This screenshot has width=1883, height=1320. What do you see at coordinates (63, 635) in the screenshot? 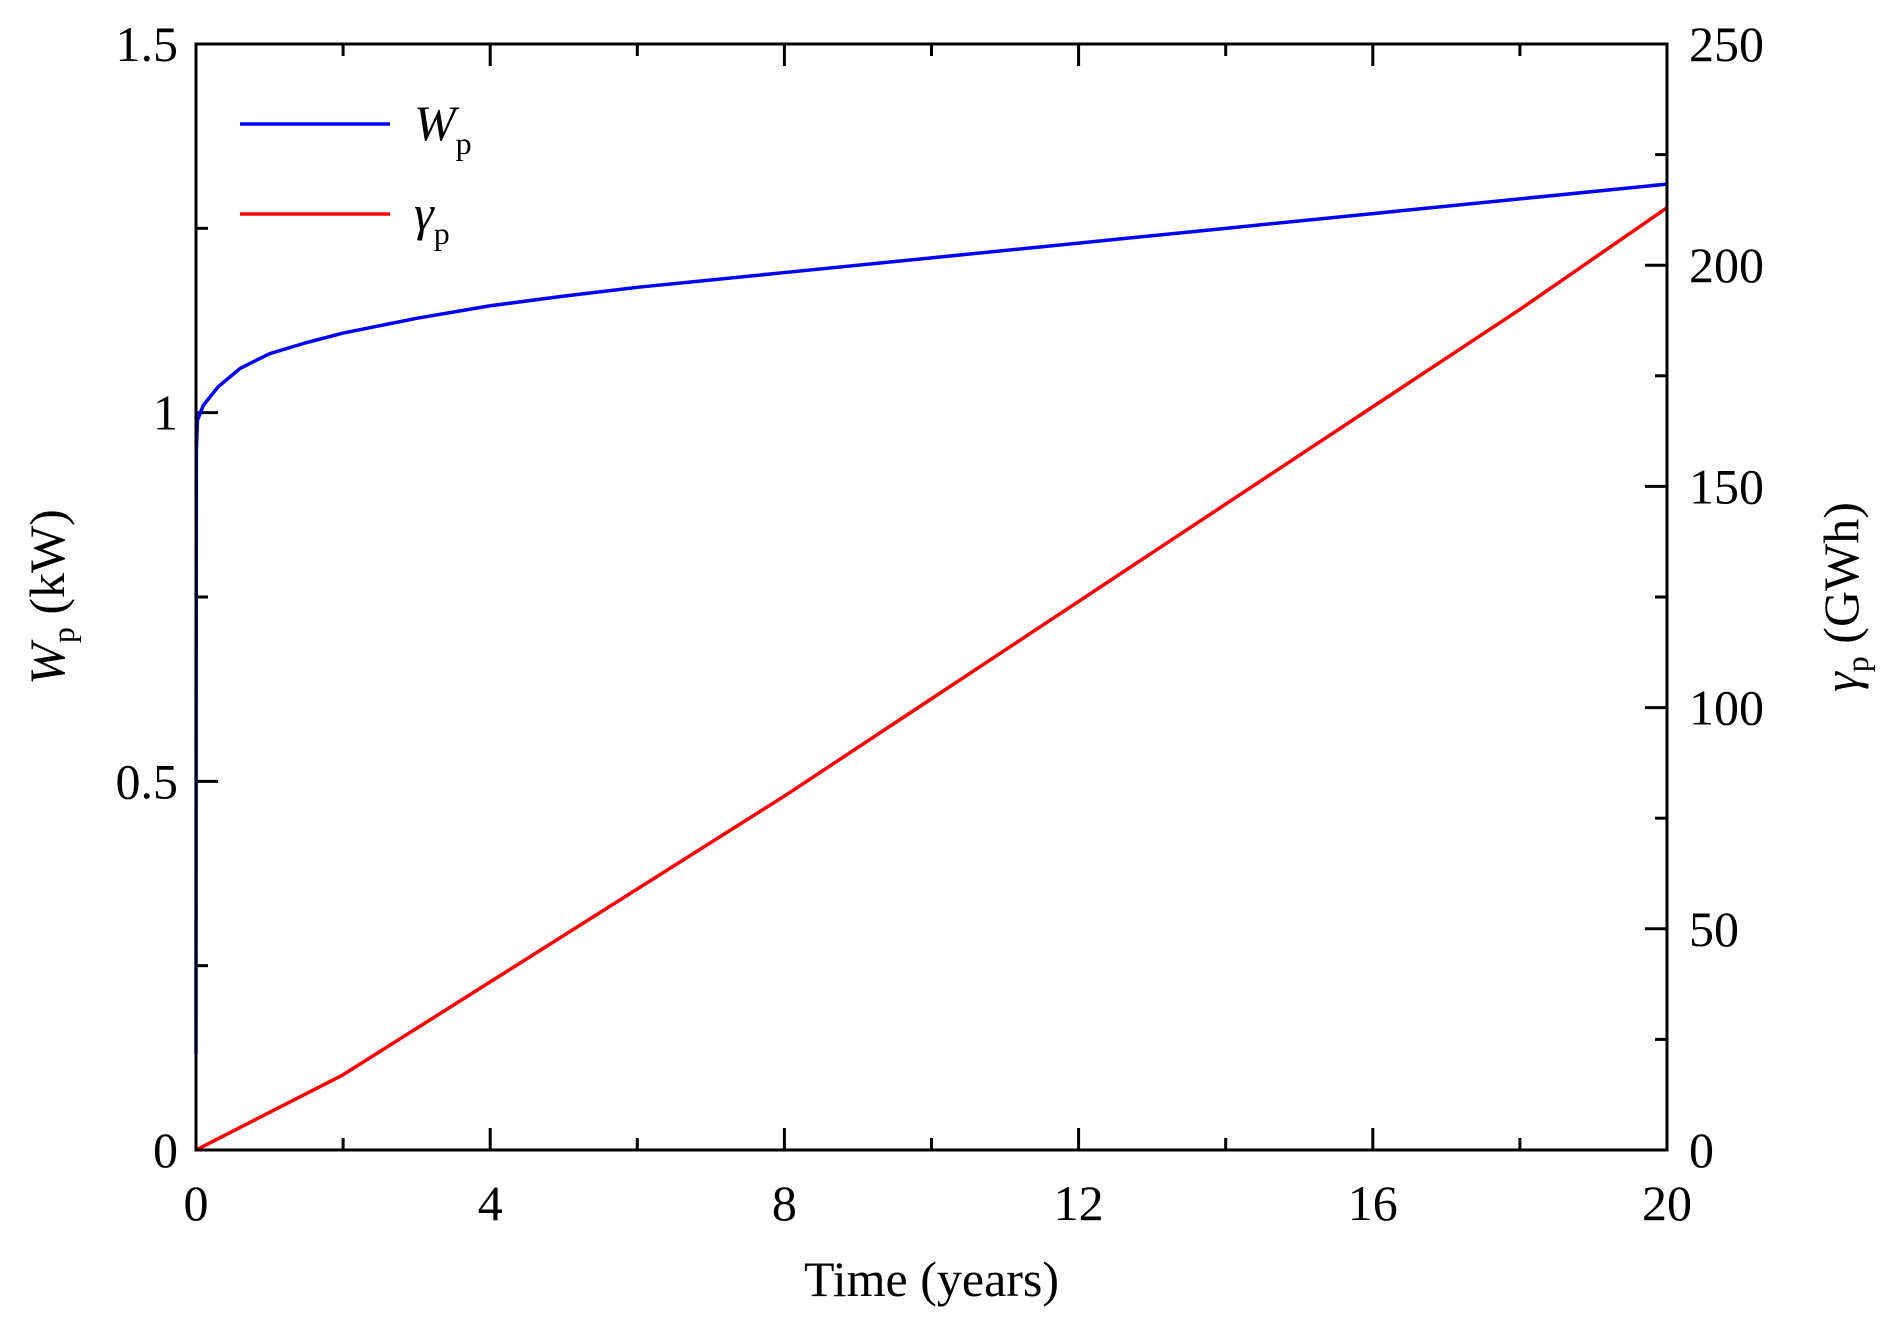
I see `y-left-axis-subscript: p` at bounding box center [63, 635].